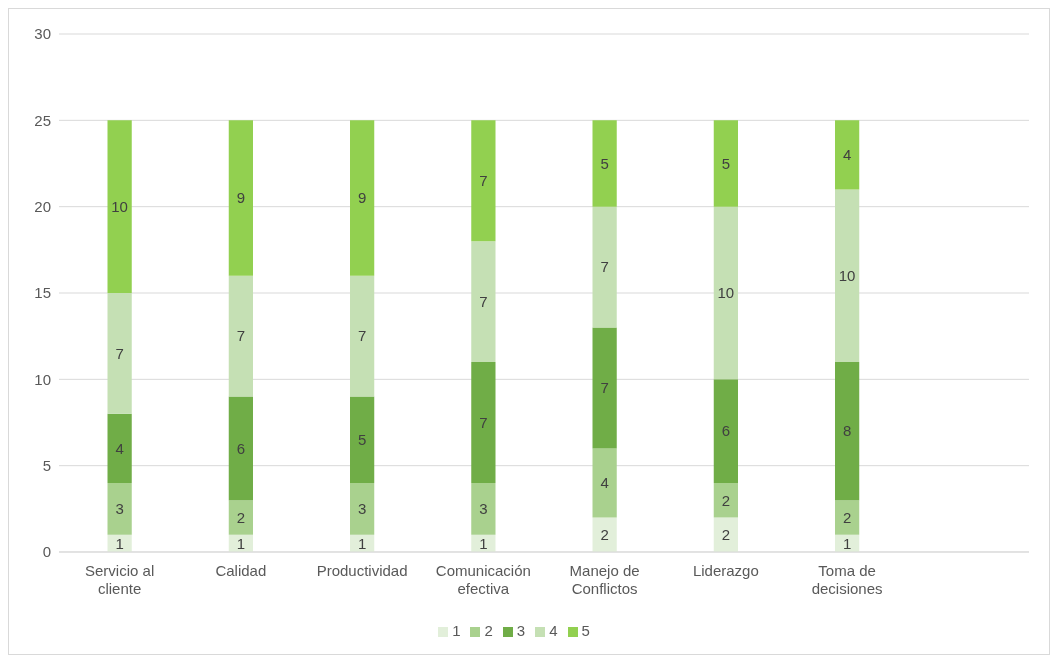  Describe the element at coordinates (46, 552) in the screenshot. I see `y-tick-label: 0` at that location.